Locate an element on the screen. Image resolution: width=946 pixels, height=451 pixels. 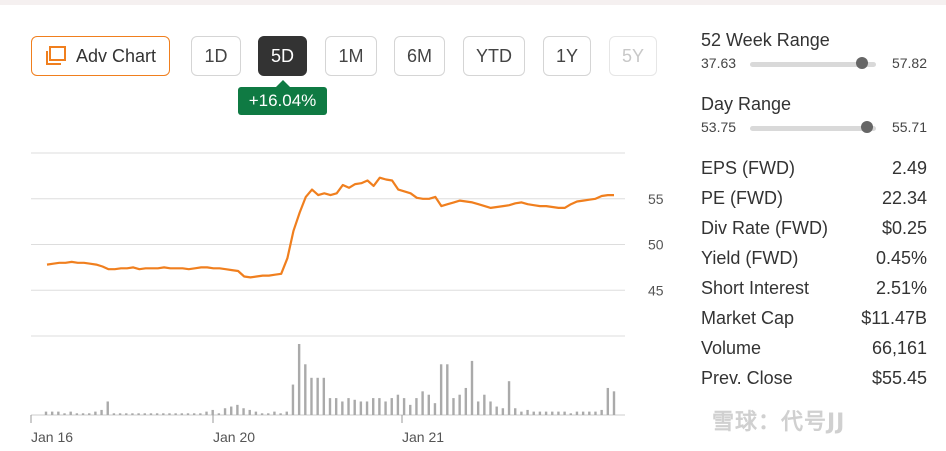
stat-value: $11.47B is located at coordinates (894, 318).